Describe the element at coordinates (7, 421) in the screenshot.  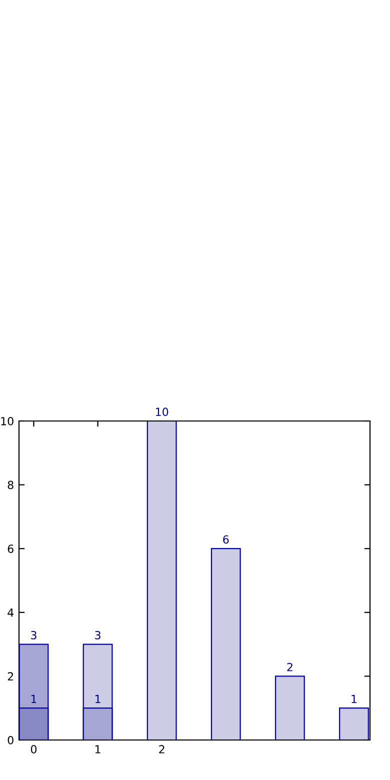
I see `y-tick-label: 10` at that location.